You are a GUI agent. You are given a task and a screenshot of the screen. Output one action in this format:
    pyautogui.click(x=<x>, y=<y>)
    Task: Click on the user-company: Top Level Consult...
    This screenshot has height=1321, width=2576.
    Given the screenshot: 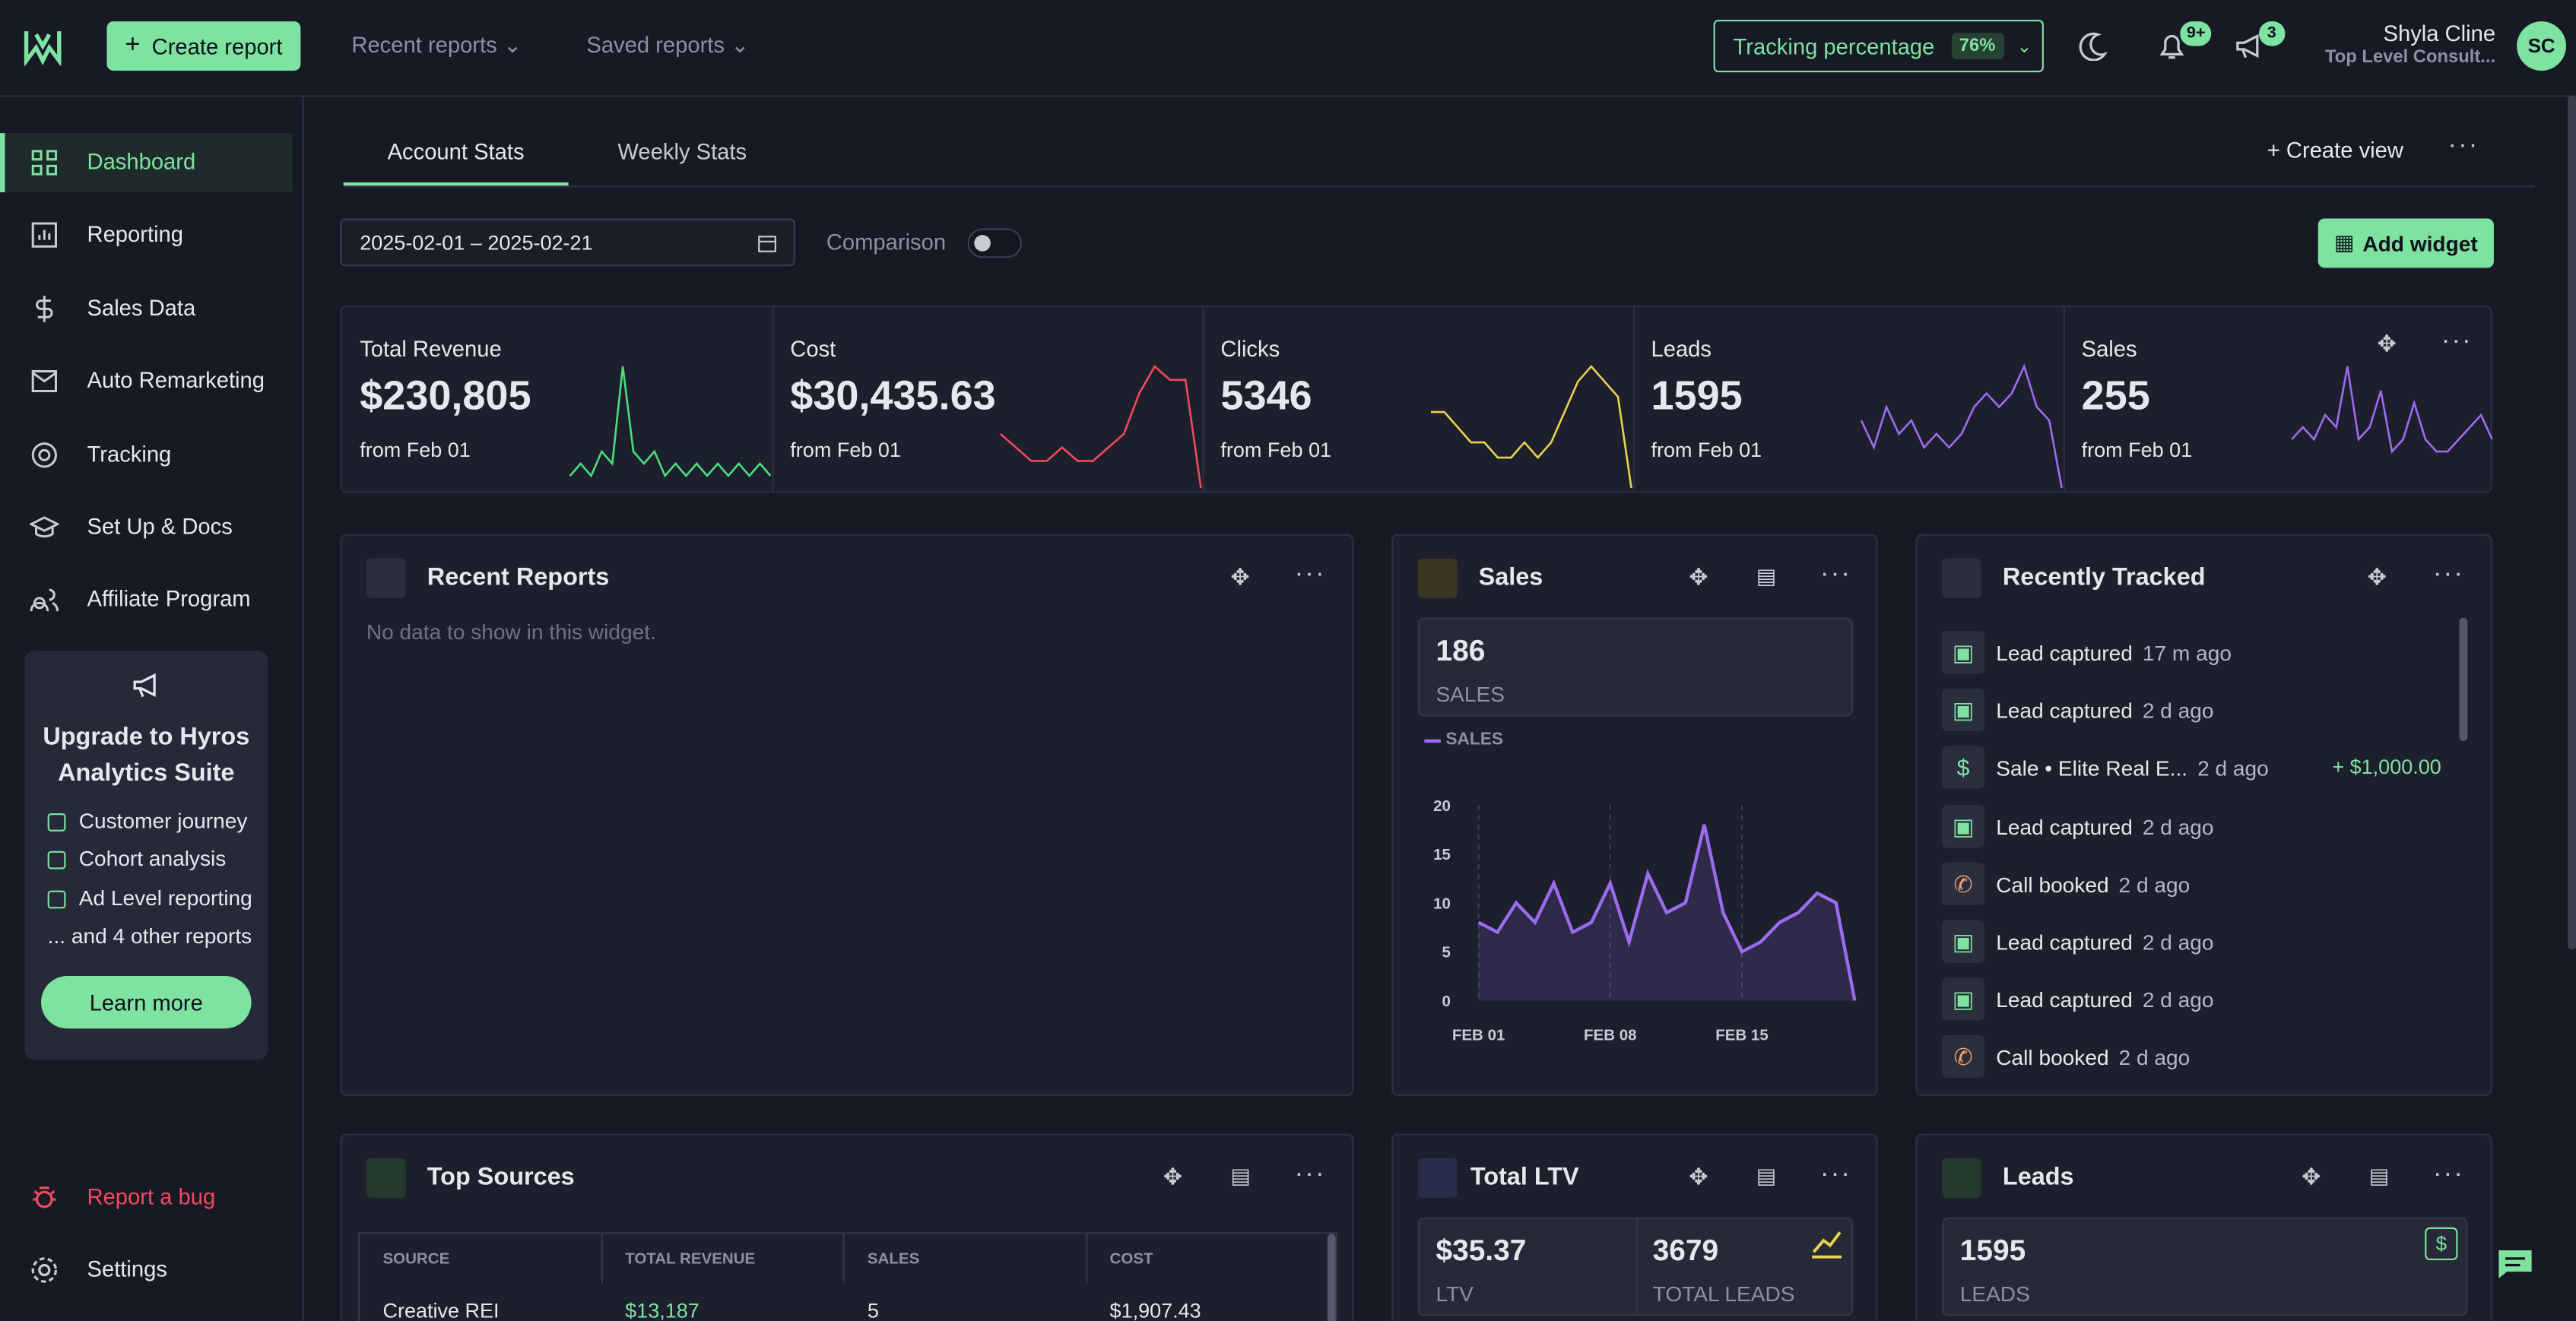 What is the action you would take?
    pyautogui.click(x=2410, y=57)
    